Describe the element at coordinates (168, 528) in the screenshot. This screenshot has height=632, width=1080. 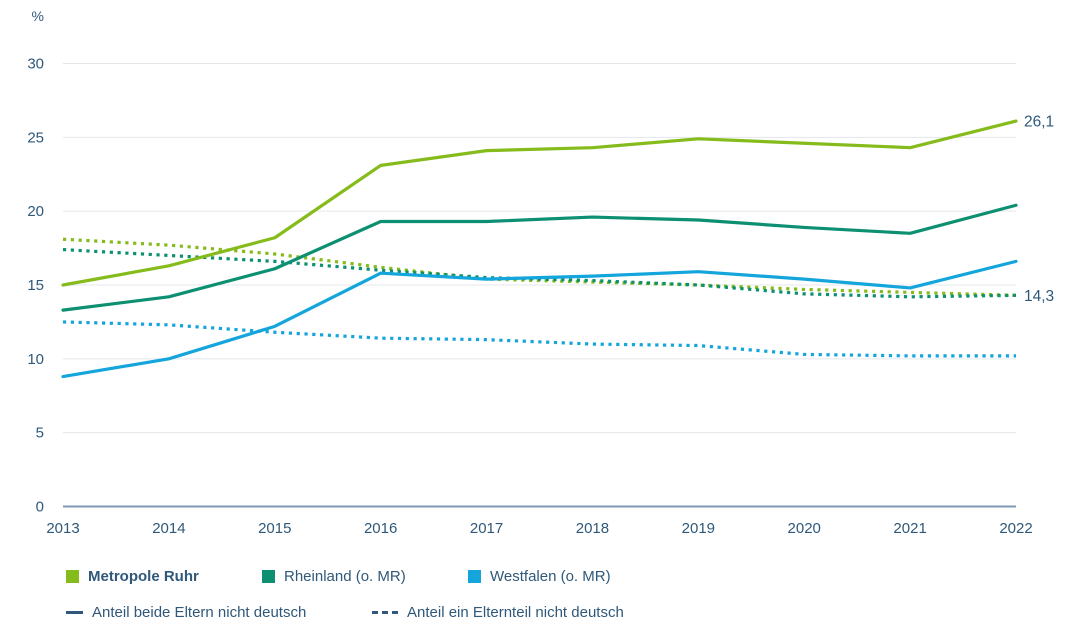
I see `x-tick-label: 2014` at that location.